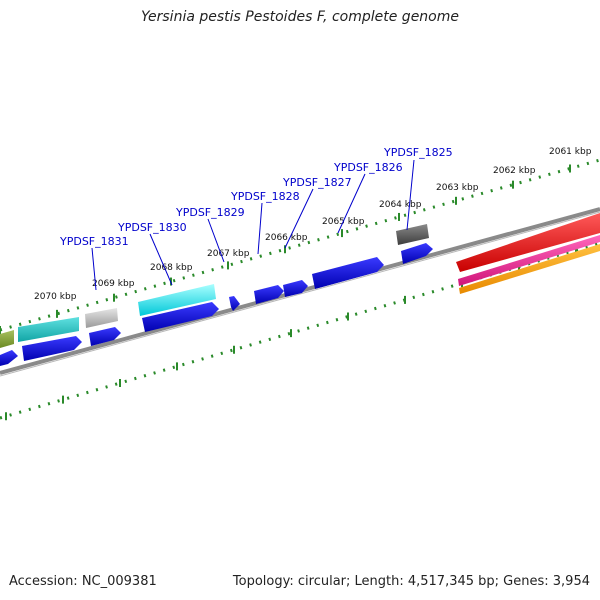  Describe the element at coordinates (210, 212) in the screenshot. I see `gene-label: YPDSF_1829` at that location.